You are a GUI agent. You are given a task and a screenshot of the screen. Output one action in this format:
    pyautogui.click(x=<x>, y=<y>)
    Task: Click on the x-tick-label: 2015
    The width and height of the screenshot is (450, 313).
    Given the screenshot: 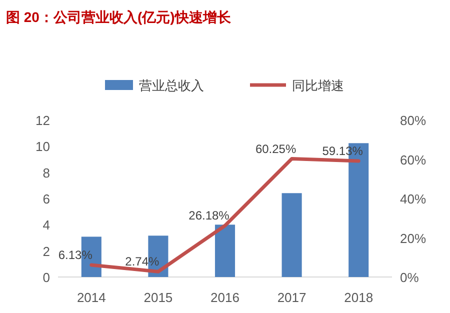 What is the action you would take?
    pyautogui.click(x=158, y=297)
    